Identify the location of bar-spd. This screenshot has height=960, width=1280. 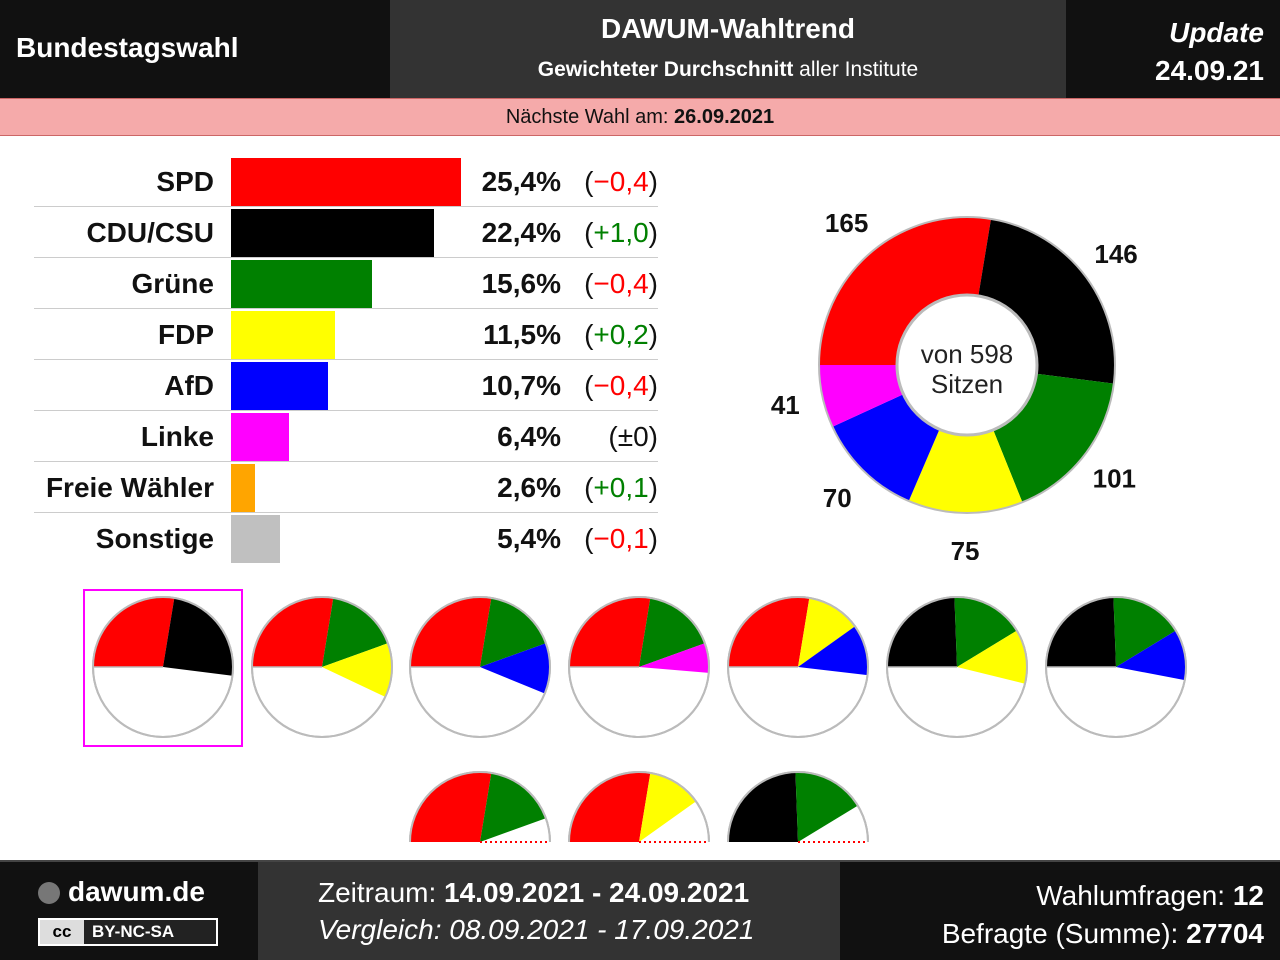
(346, 182).